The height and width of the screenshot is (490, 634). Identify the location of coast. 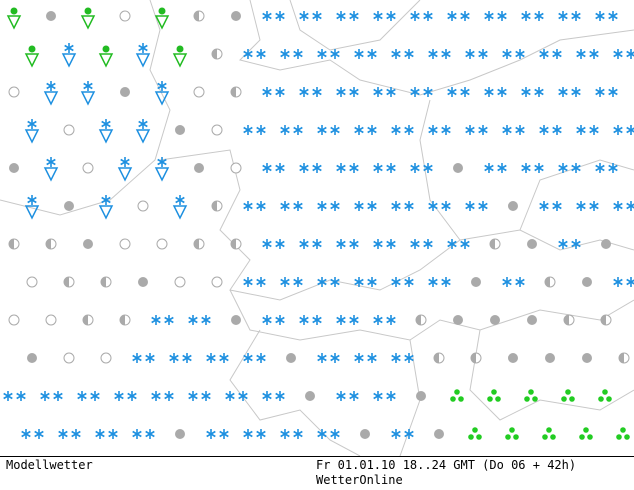
(85, 108).